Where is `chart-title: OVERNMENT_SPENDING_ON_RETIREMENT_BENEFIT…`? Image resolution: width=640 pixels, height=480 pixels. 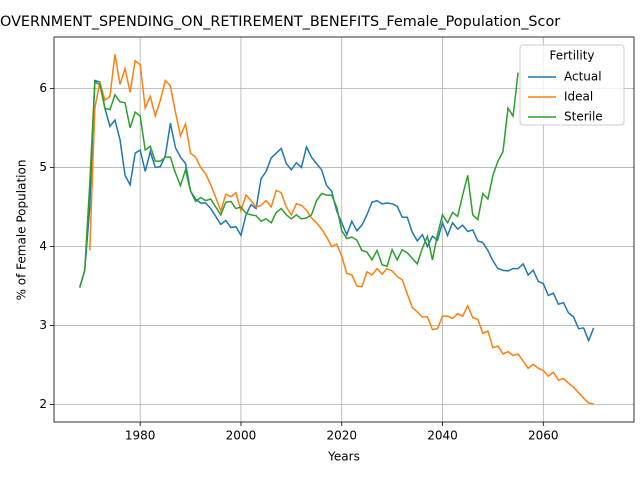 chart-title: OVERNMENT_SPENDING_ON_RETIREMENT_BENEFIT… is located at coordinates (280, 22).